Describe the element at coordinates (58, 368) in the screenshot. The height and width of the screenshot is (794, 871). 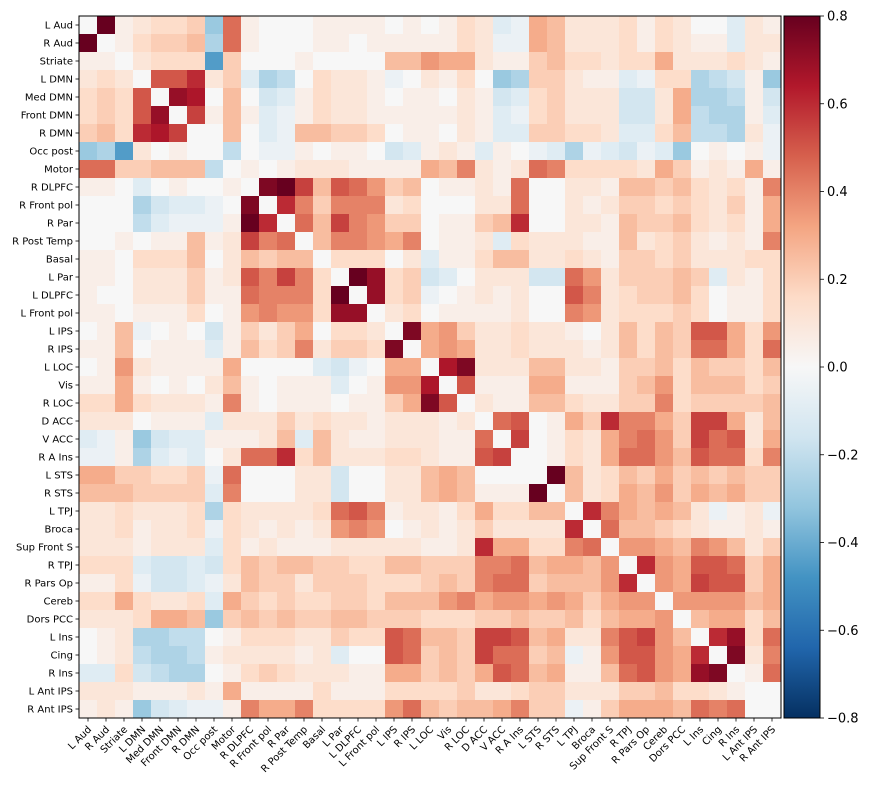
I see `y-tick-label: L LOC` at that location.